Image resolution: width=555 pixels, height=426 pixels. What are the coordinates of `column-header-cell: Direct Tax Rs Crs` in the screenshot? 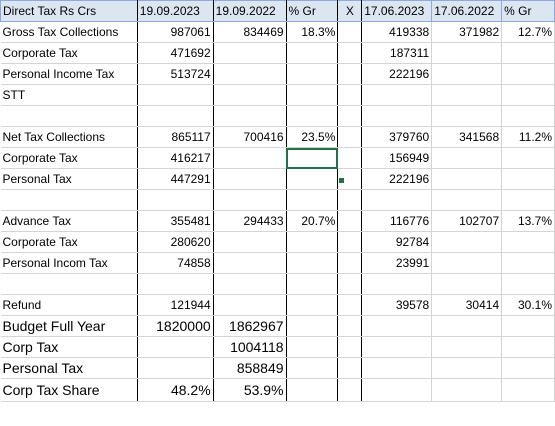 It's located at (69, 11).